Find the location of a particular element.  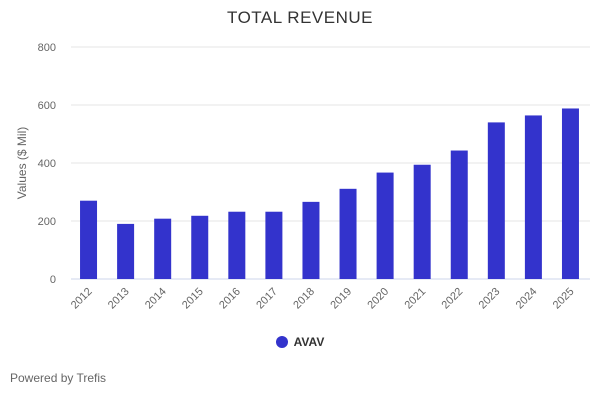

y-tick-label: 400 is located at coordinates (47, 164).